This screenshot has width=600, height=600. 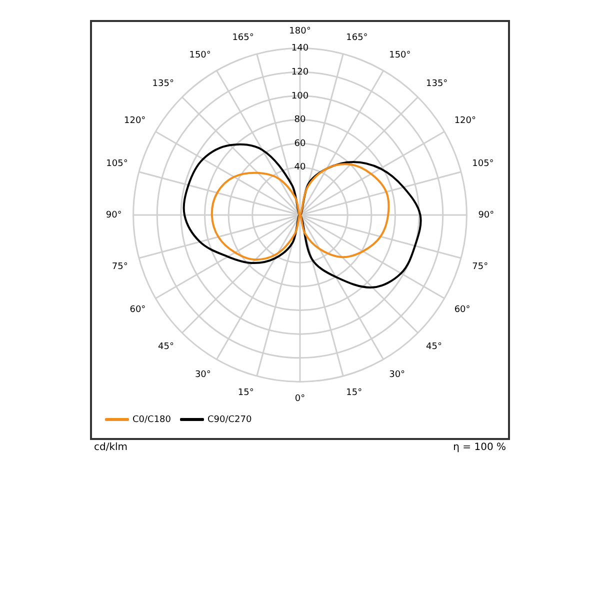 I want to click on y-tick-label: 140, so click(x=300, y=49).